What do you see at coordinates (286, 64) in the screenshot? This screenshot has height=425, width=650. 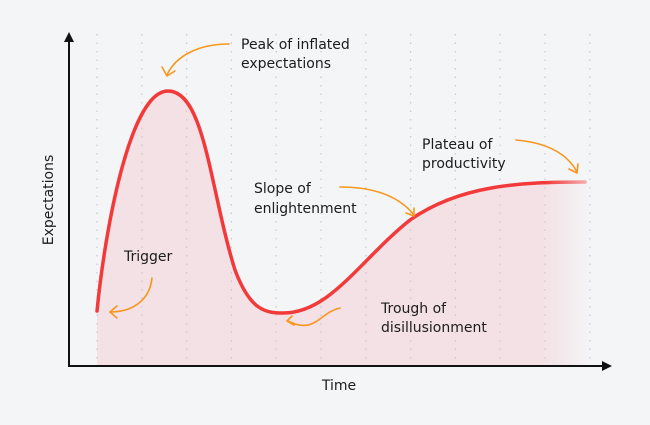 I see `peak-label-line2: expectations` at bounding box center [286, 64].